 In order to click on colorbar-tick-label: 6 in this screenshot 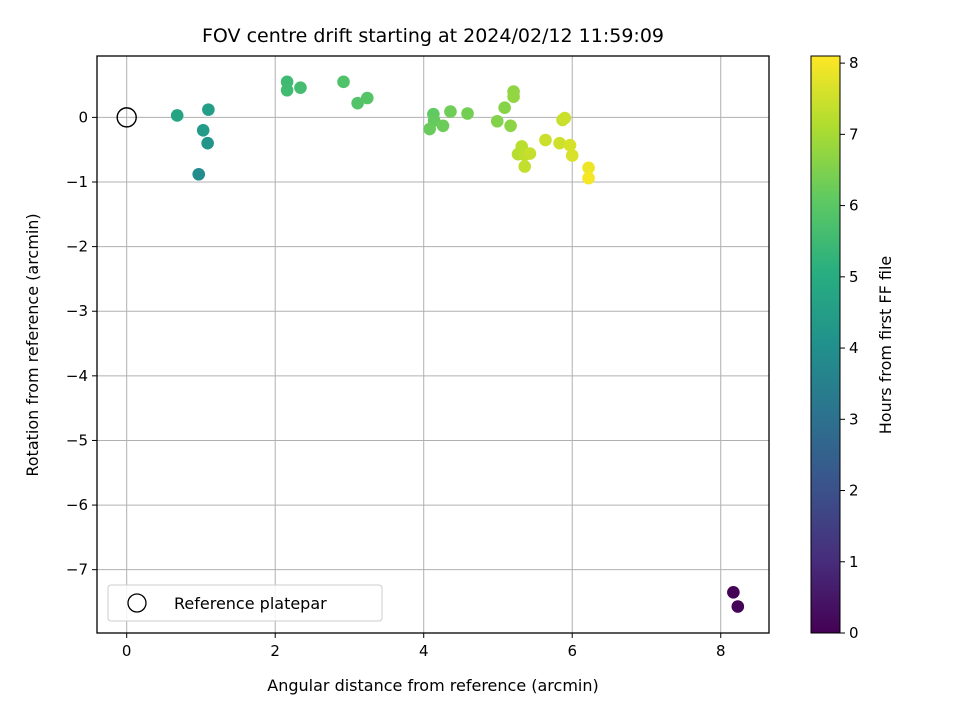, I will do `click(854, 206)`.